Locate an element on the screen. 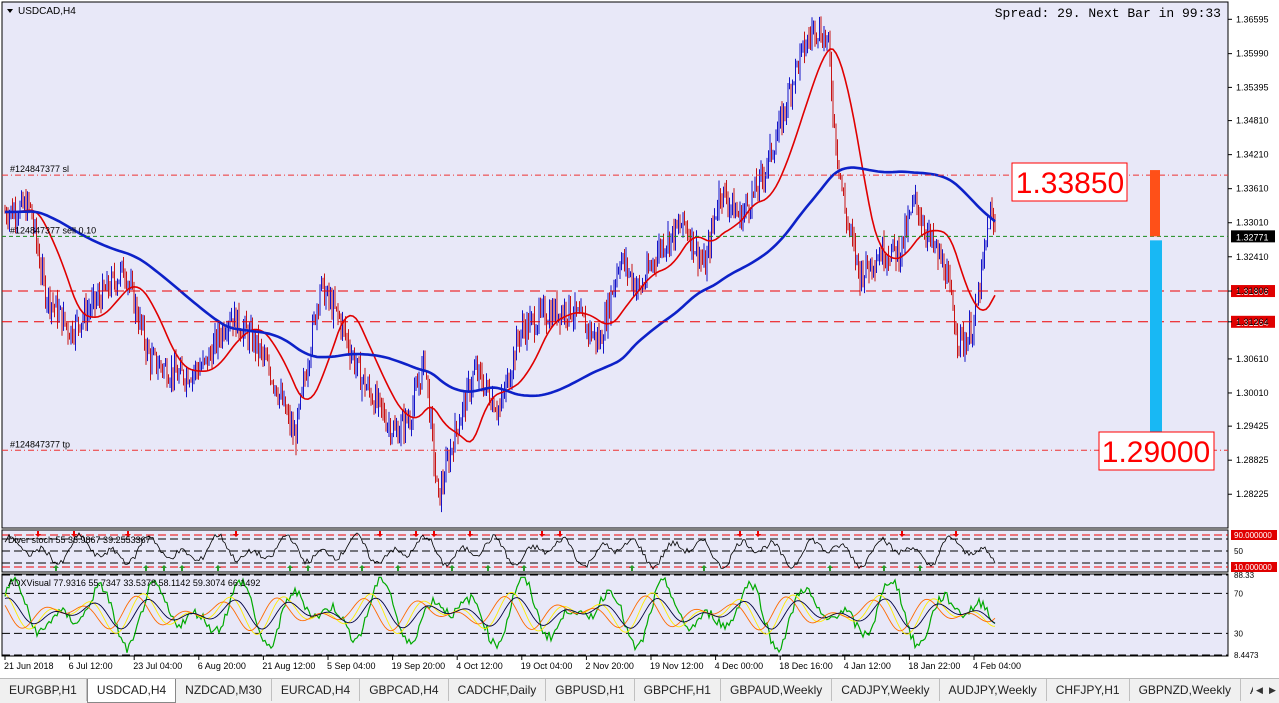 The image size is (1279, 703). time-tick-label: 19 Sep 20:00 is located at coordinates (419, 666).